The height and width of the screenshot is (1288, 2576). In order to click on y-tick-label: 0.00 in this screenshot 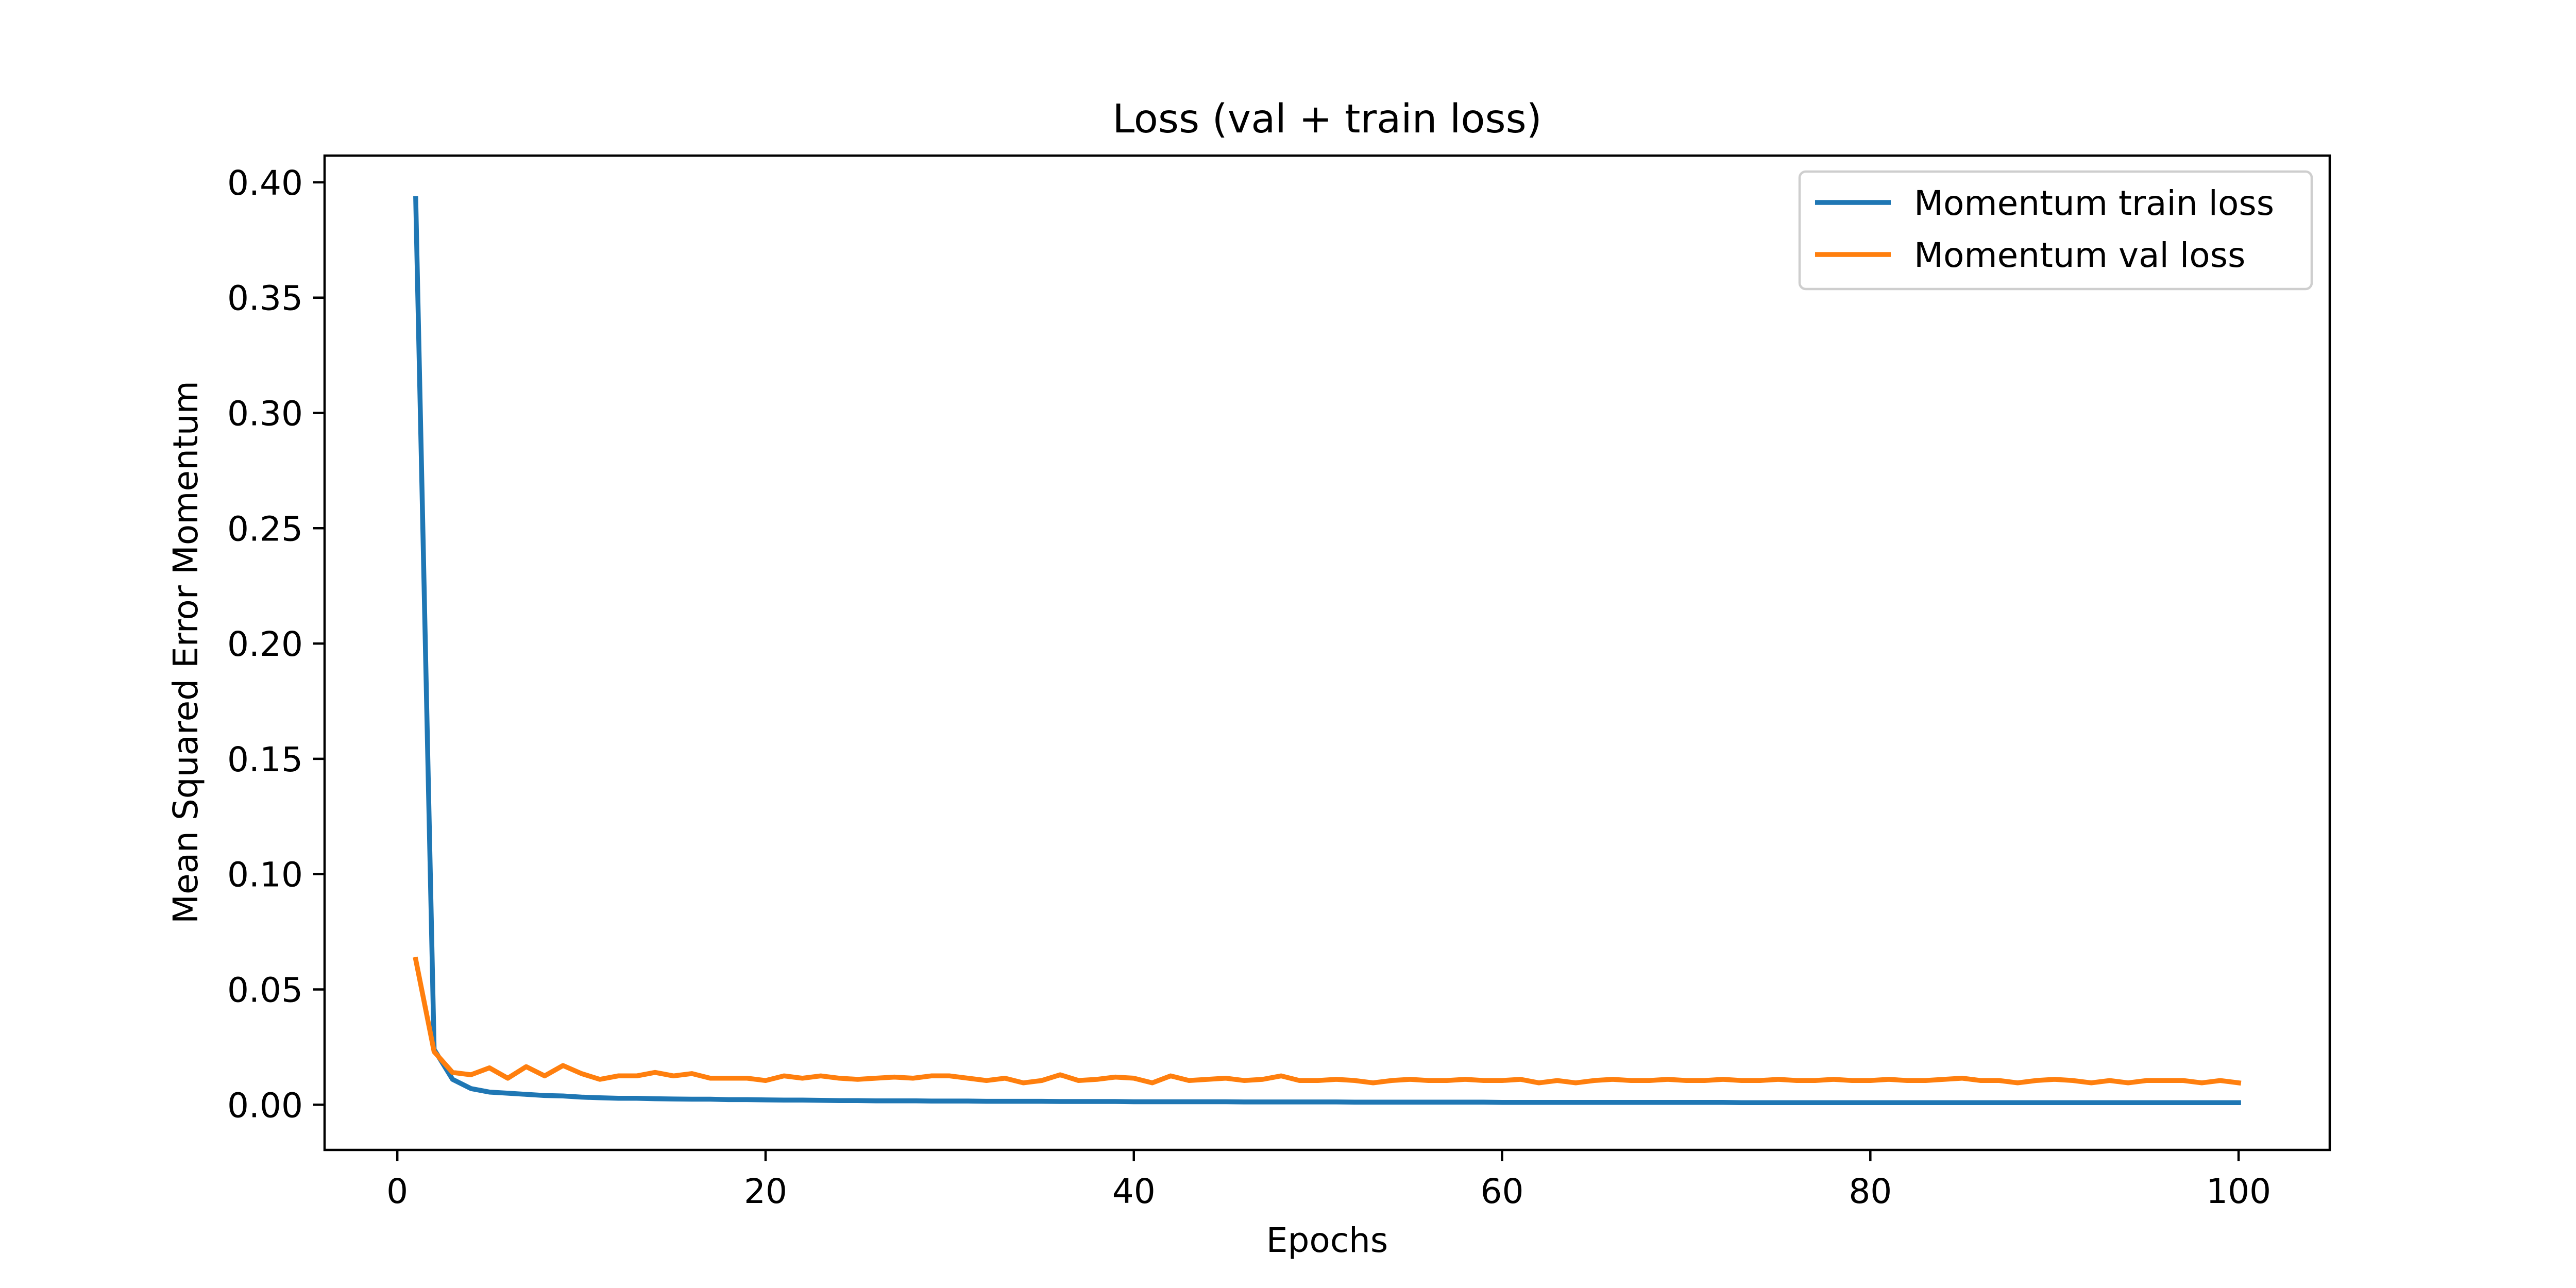, I will do `click(265, 1105)`.